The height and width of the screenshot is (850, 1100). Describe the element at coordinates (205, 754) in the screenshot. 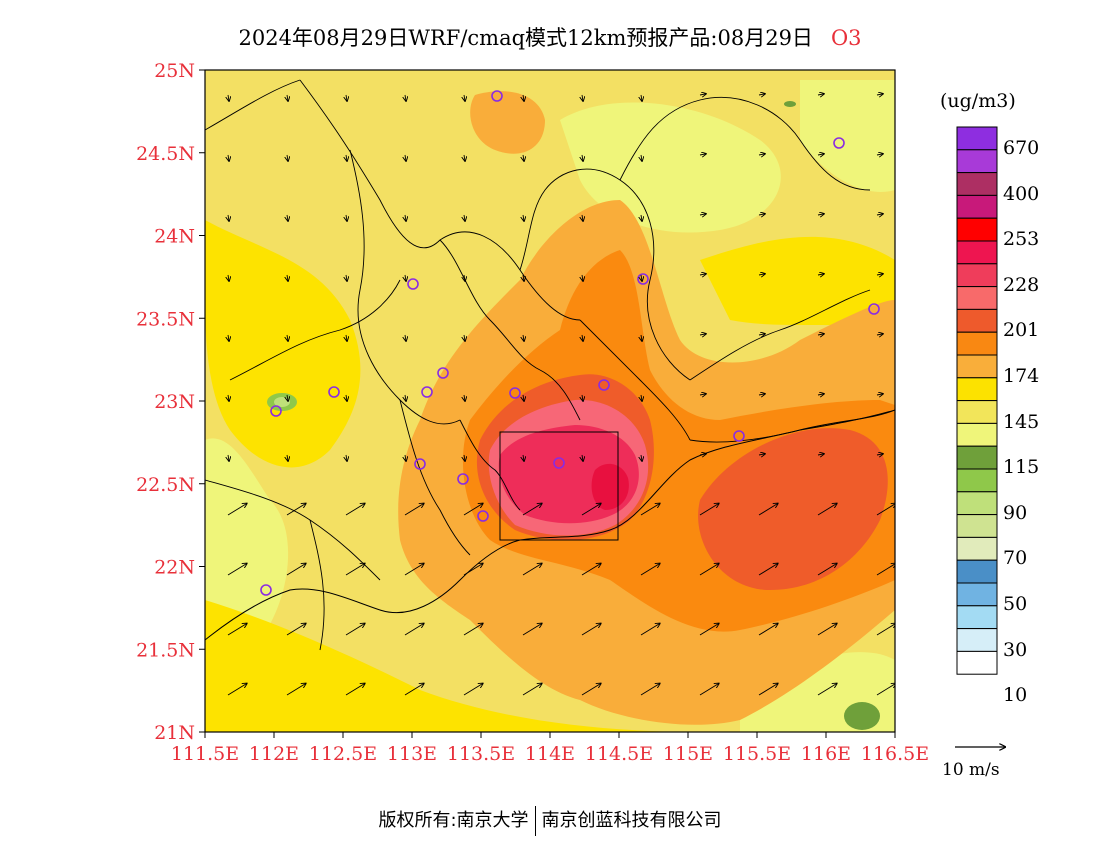

I see `lon-tick-label: 111.5E` at that location.